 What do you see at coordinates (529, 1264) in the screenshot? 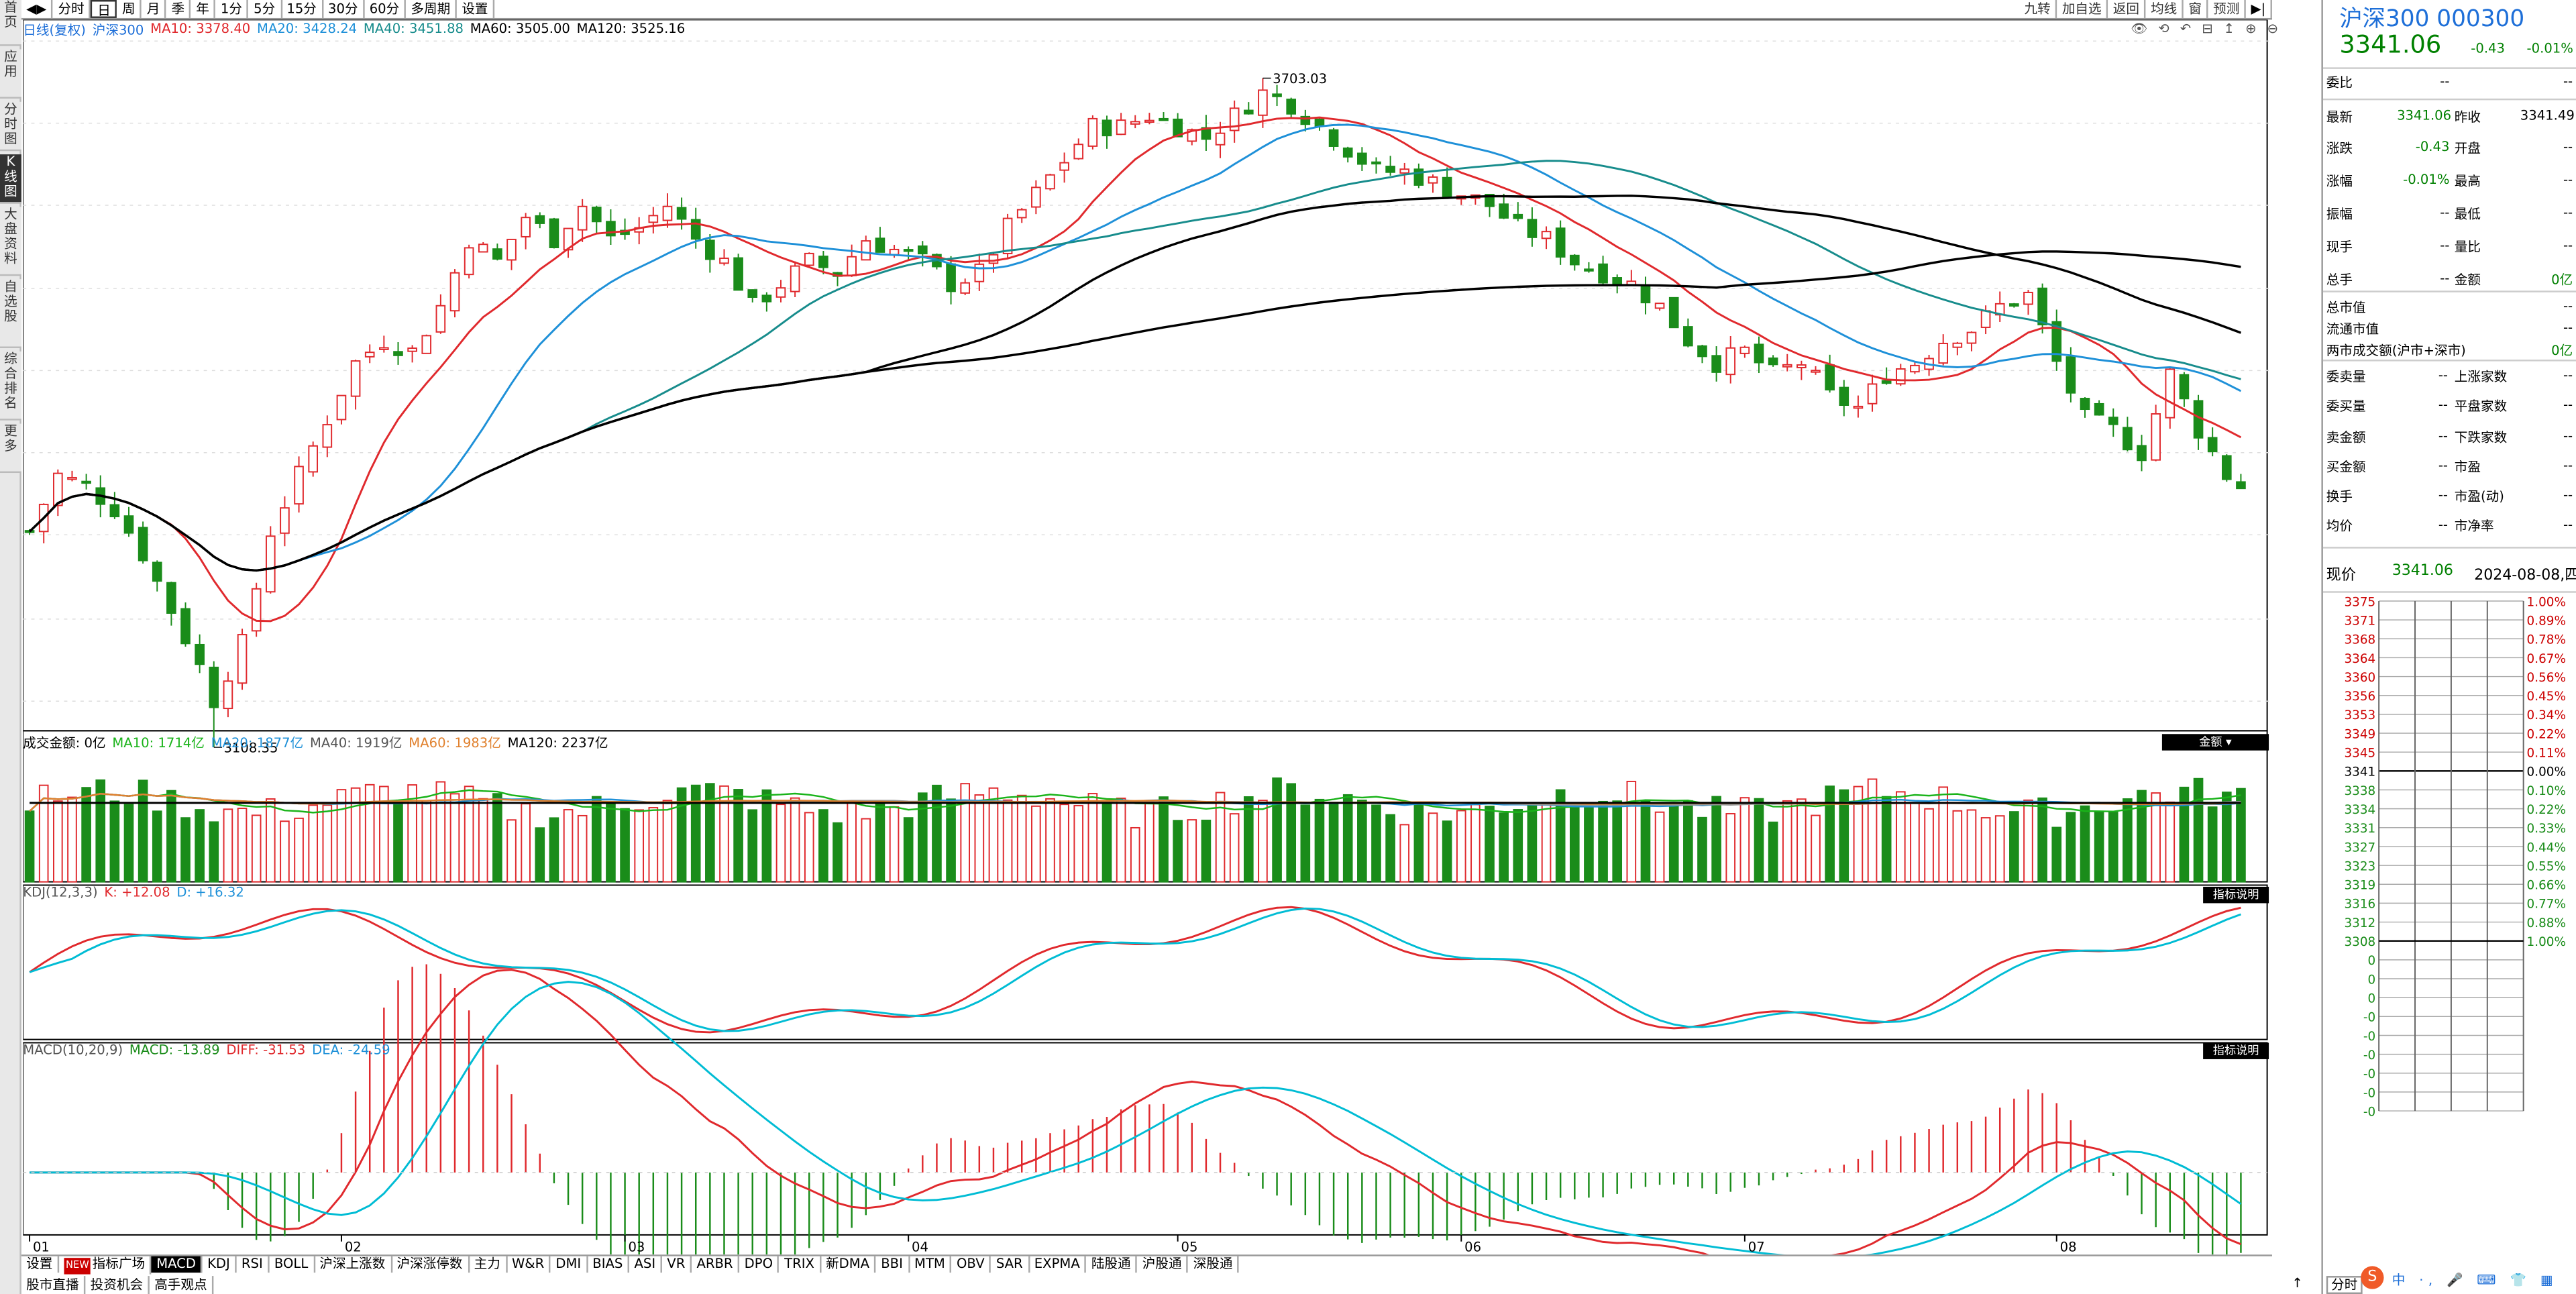
I see `indicator-tab-9: W&R` at bounding box center [529, 1264].